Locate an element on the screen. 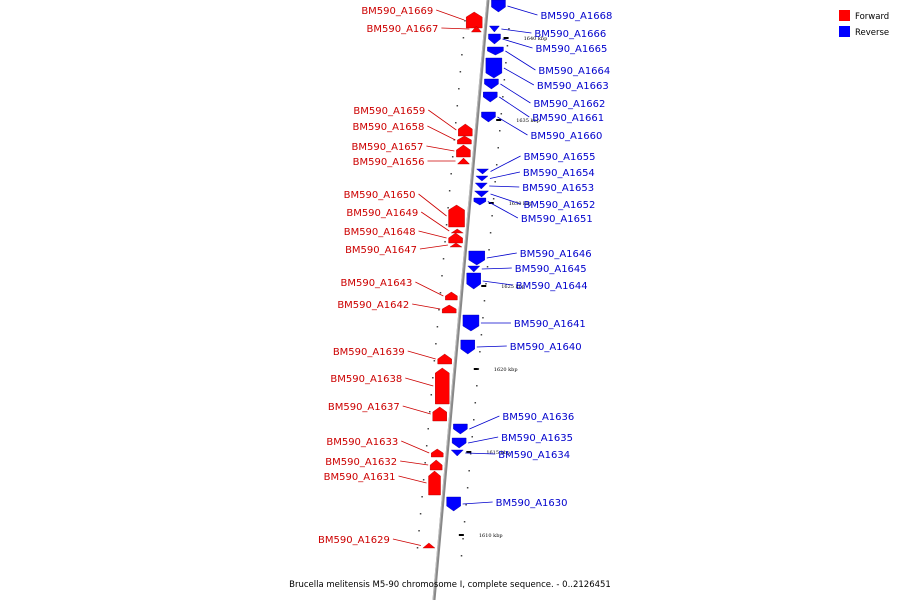 The height and width of the screenshot is (600, 900). reverse-gene-label: BM590_A1662 is located at coordinates (569, 104).